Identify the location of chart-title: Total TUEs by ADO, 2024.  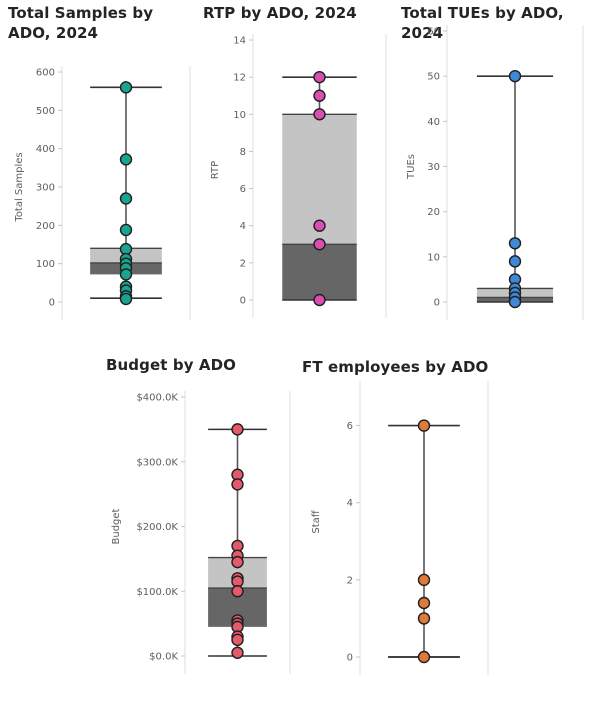
(482, 23).